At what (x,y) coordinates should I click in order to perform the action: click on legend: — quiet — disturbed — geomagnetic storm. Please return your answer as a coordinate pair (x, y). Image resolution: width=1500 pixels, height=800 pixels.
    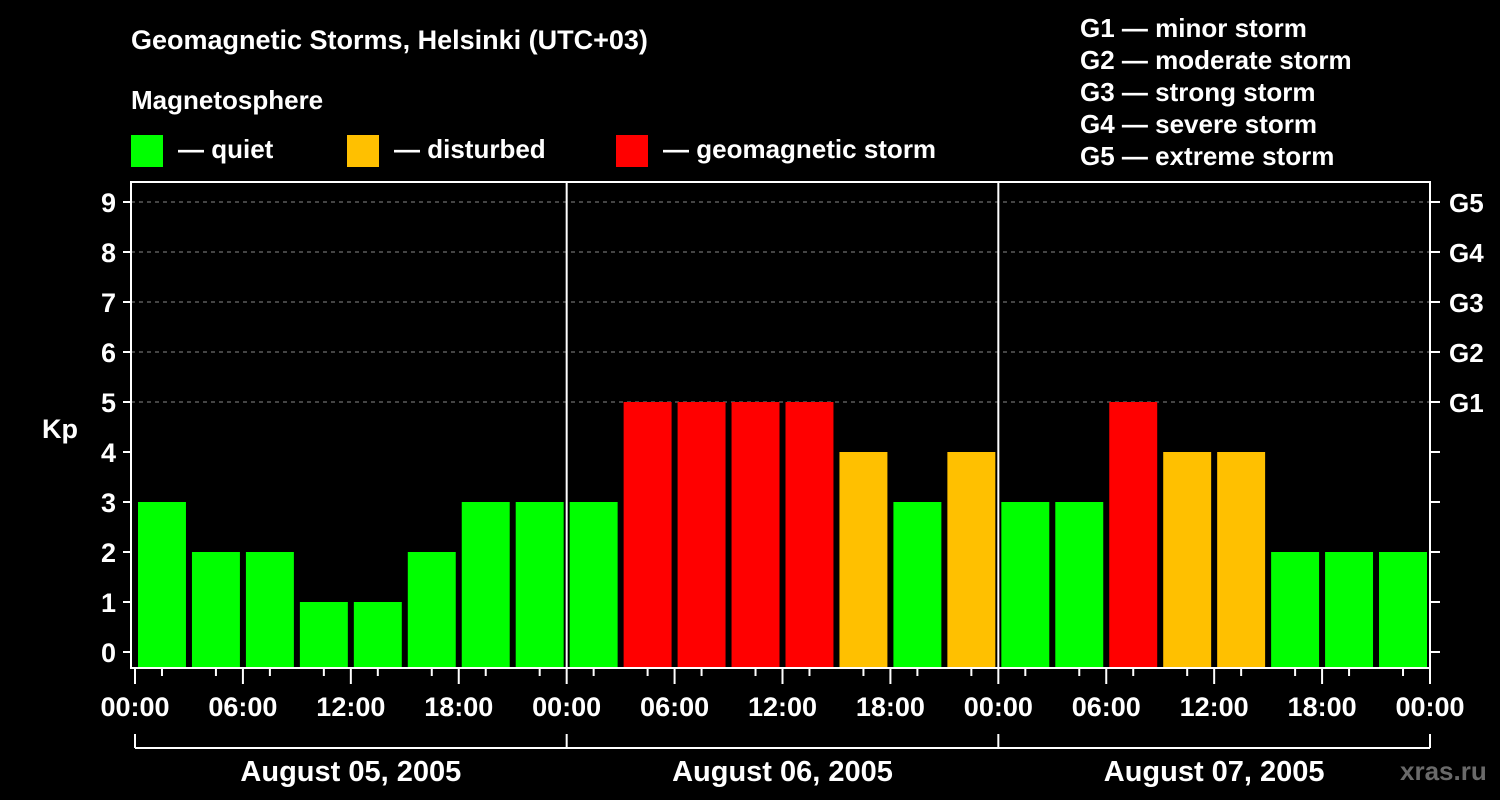
    Looking at the image, I should click on (533, 150).